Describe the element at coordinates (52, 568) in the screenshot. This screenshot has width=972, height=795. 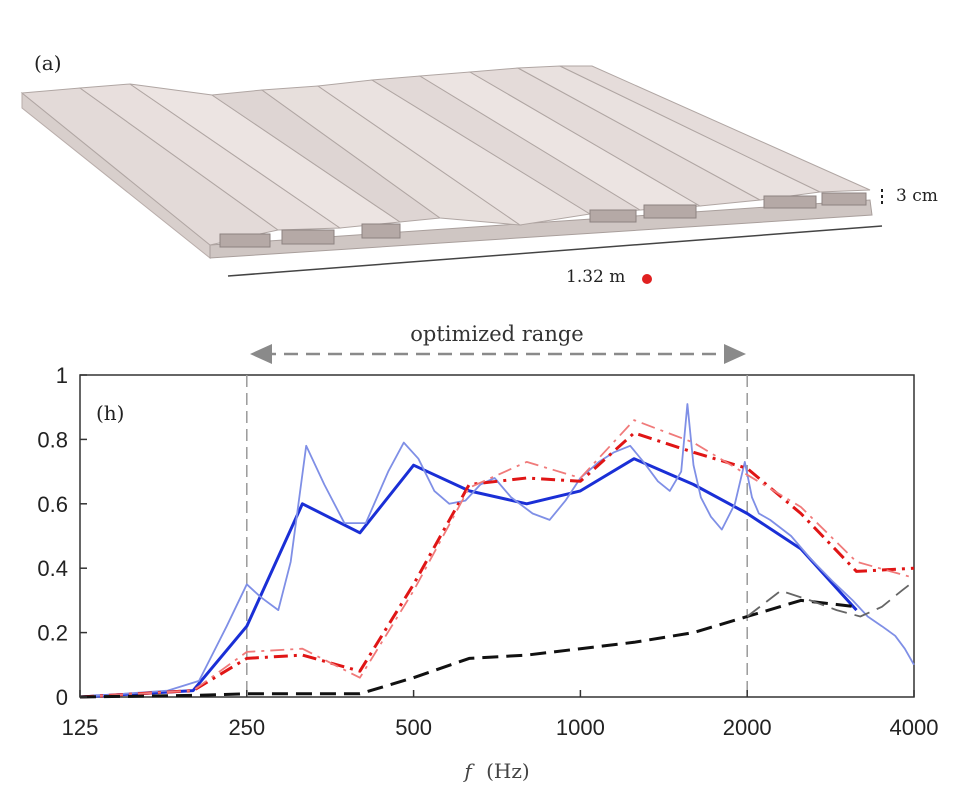
I see `y-tick-label: 0.4` at that location.